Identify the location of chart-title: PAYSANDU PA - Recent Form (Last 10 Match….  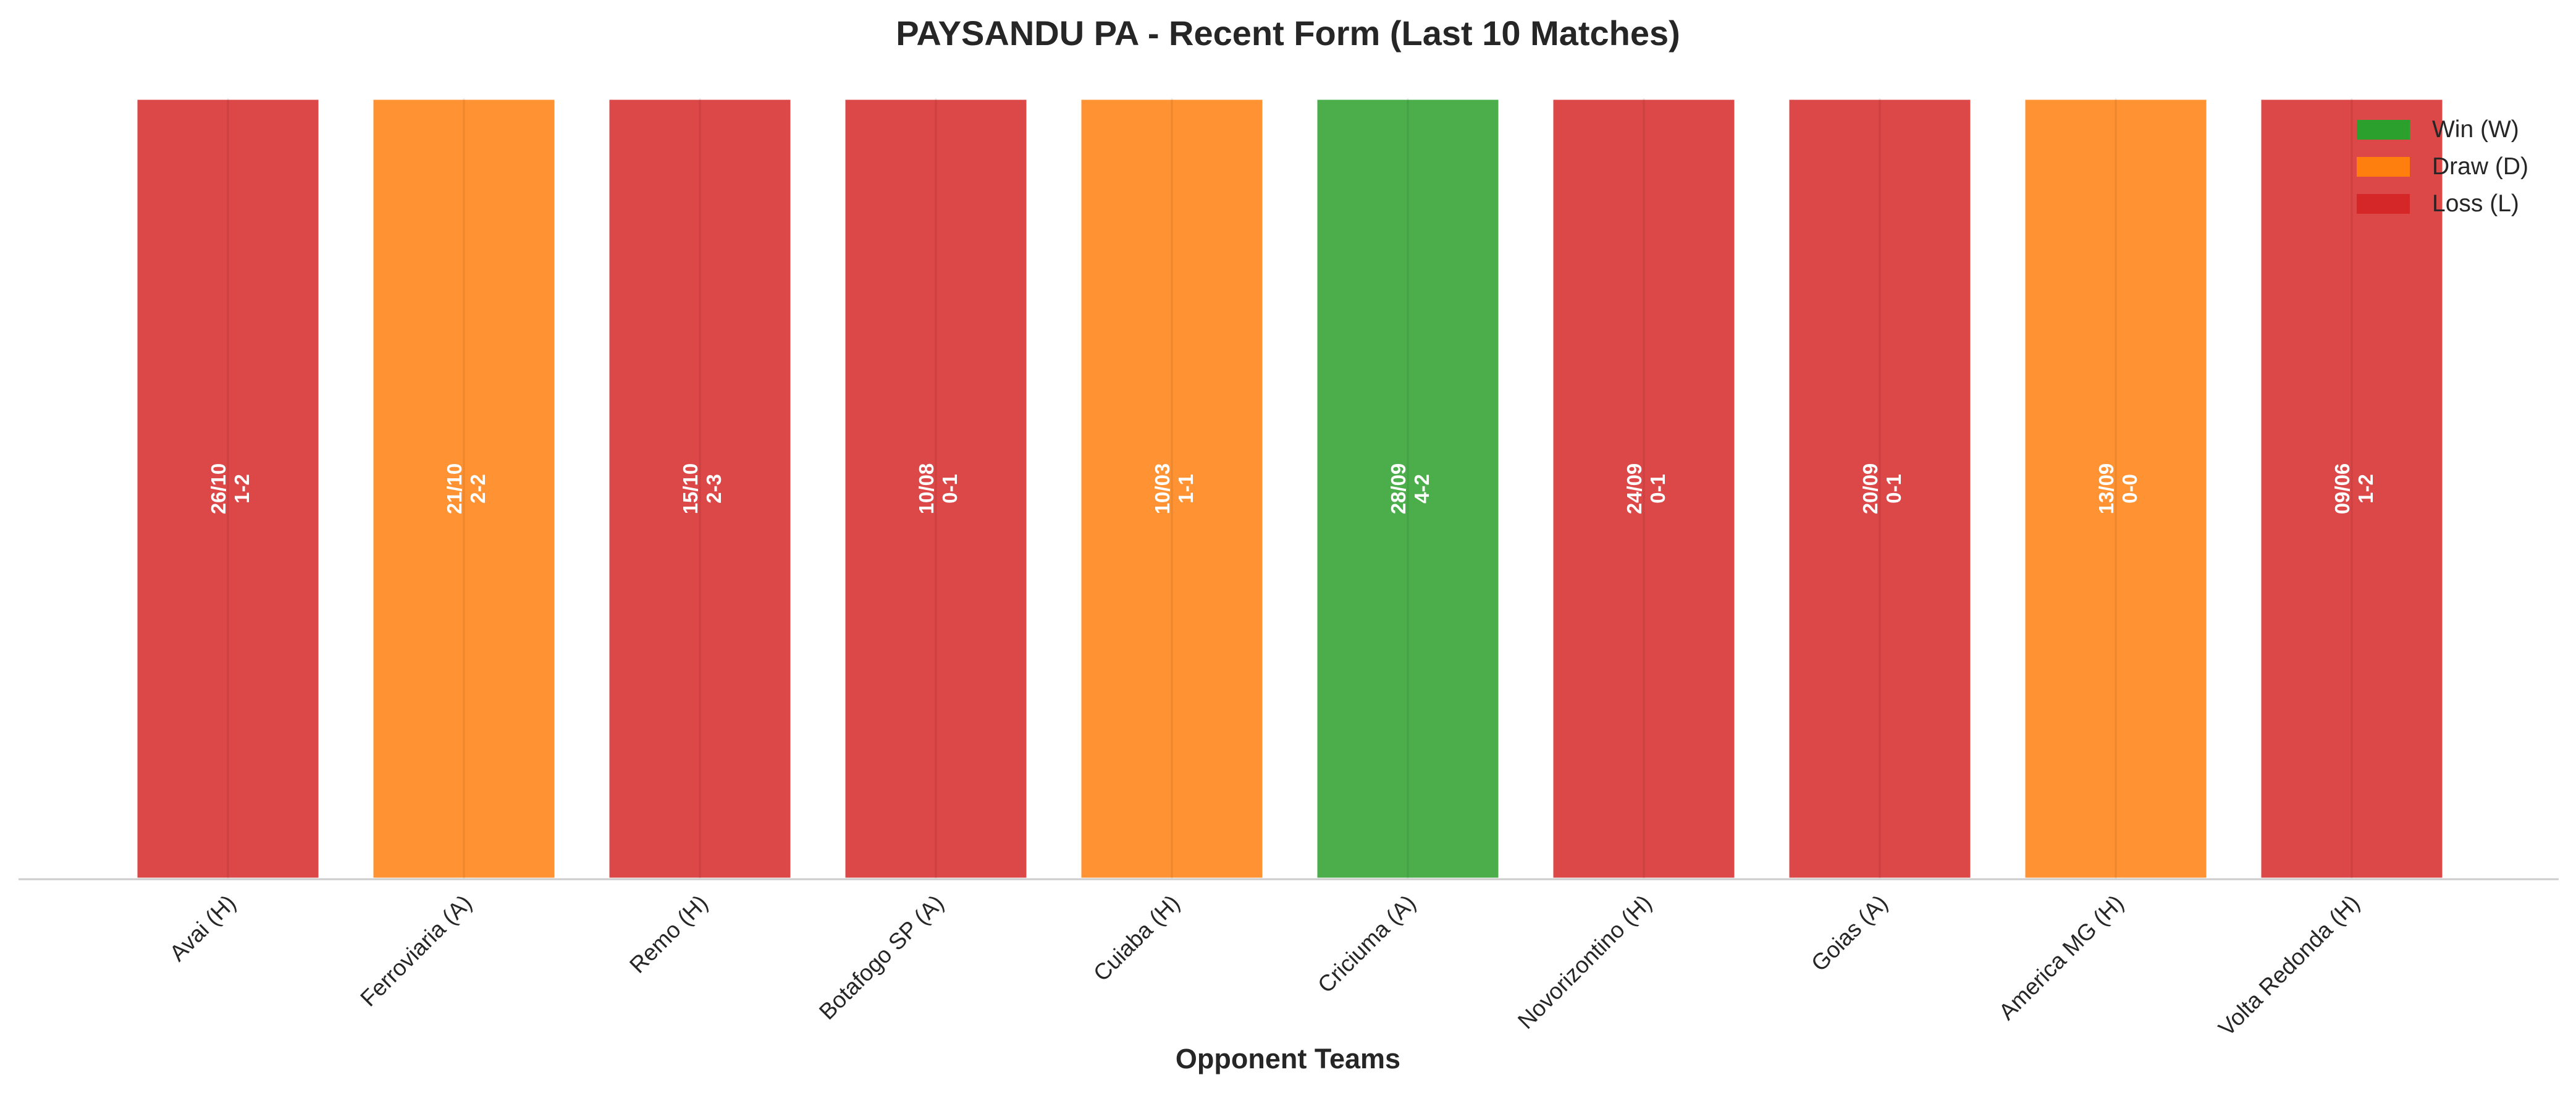
(1288, 33).